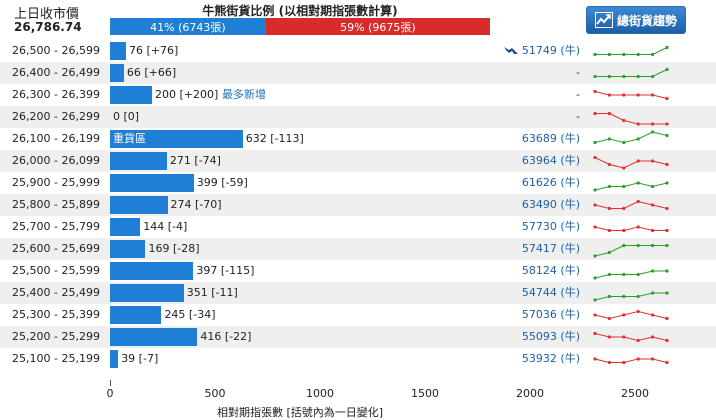 The height and width of the screenshot is (420, 716). What do you see at coordinates (550, 160) in the screenshot?
I see `bull-count-link: 63964 (牛)` at bounding box center [550, 160].